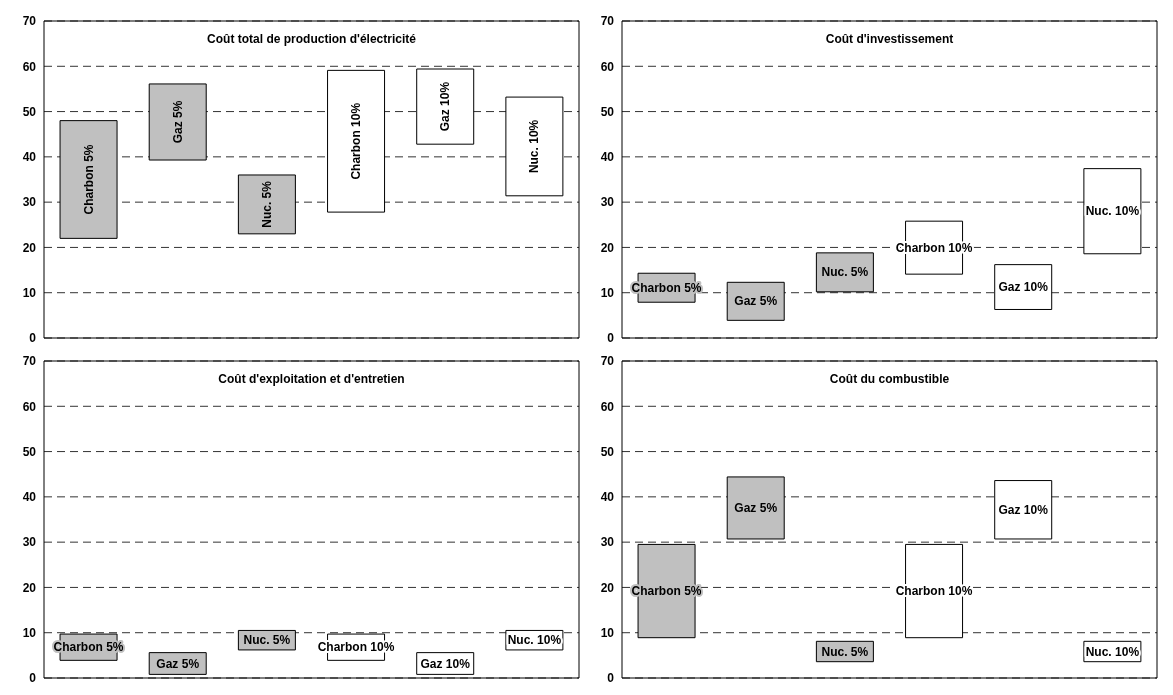 This screenshot has width=1173, height=695. What do you see at coordinates (889, 379) in the screenshot?
I see `text: Coût du combustible` at bounding box center [889, 379].